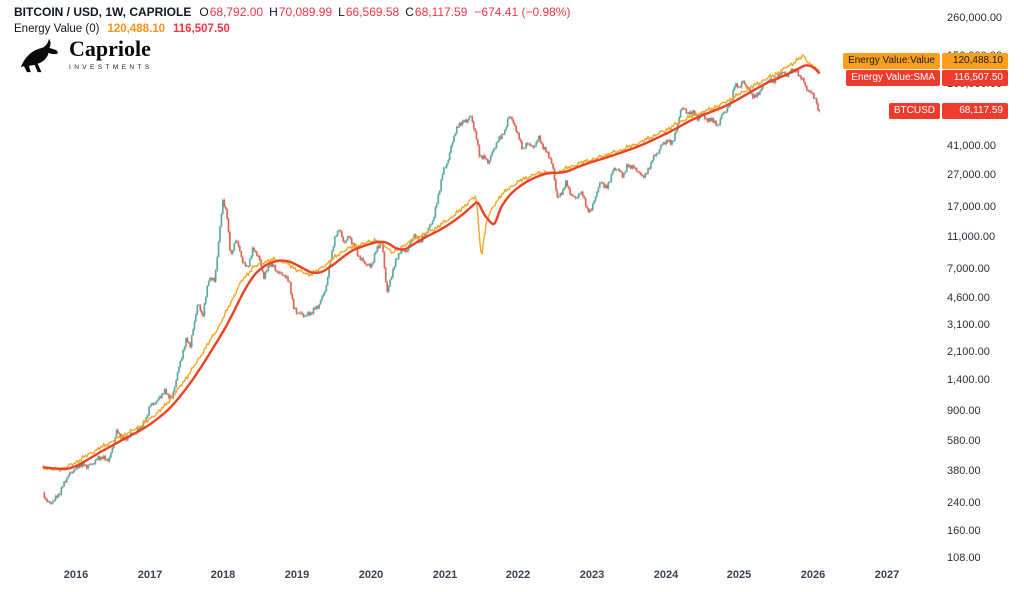  Describe the element at coordinates (968, 269) in the screenshot. I see `price-tick-label: 7,000.00` at that location.